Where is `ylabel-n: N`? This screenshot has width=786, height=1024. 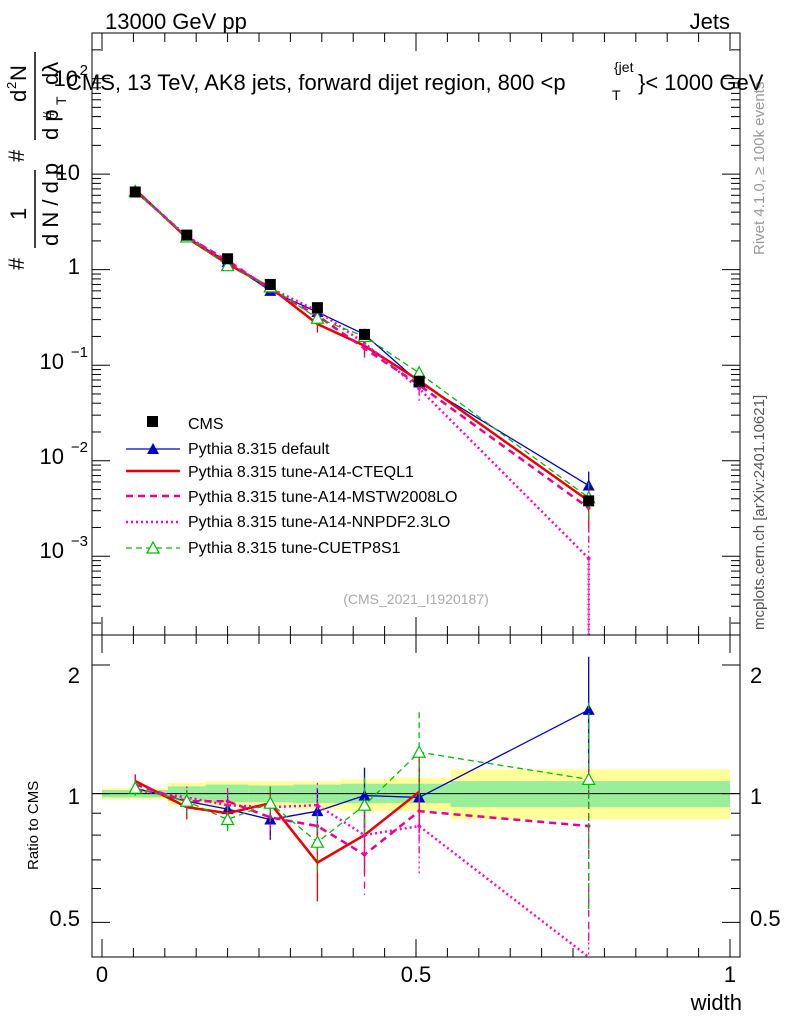 ylabel-n: N is located at coordinates (18, 73).